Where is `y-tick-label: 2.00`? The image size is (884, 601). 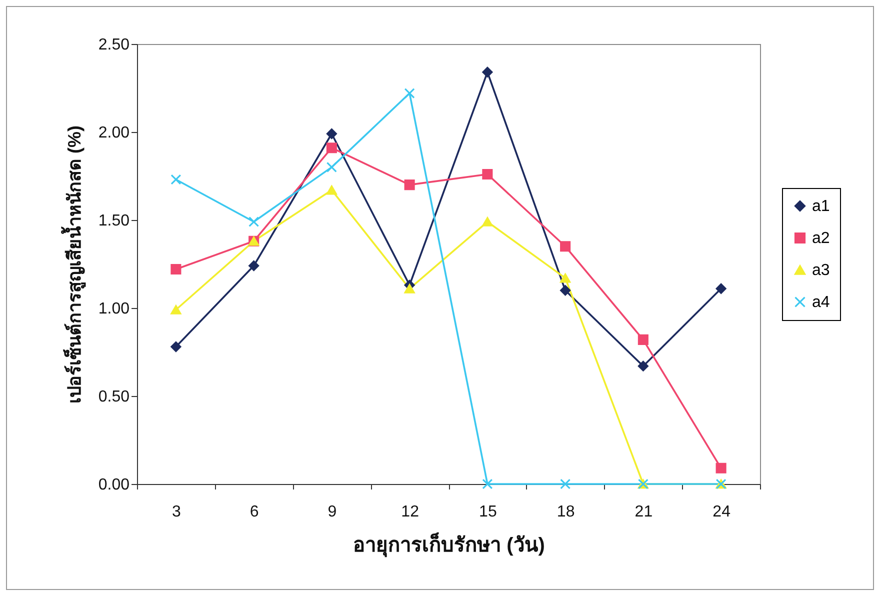 y-tick-label: 2.00 is located at coordinates (114, 133).